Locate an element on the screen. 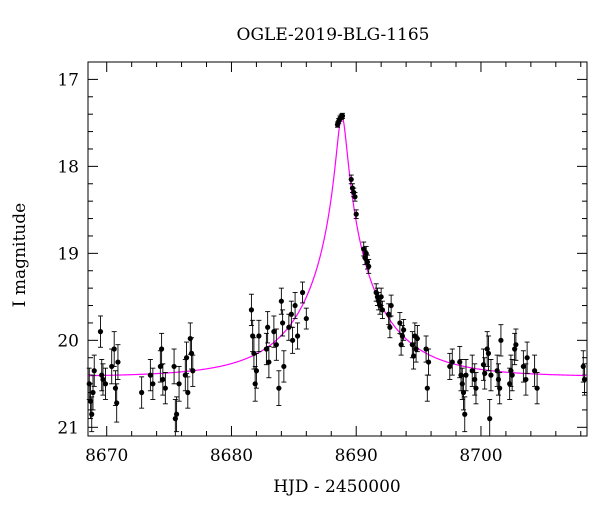  y-tick-label: 21 is located at coordinates (68, 428).